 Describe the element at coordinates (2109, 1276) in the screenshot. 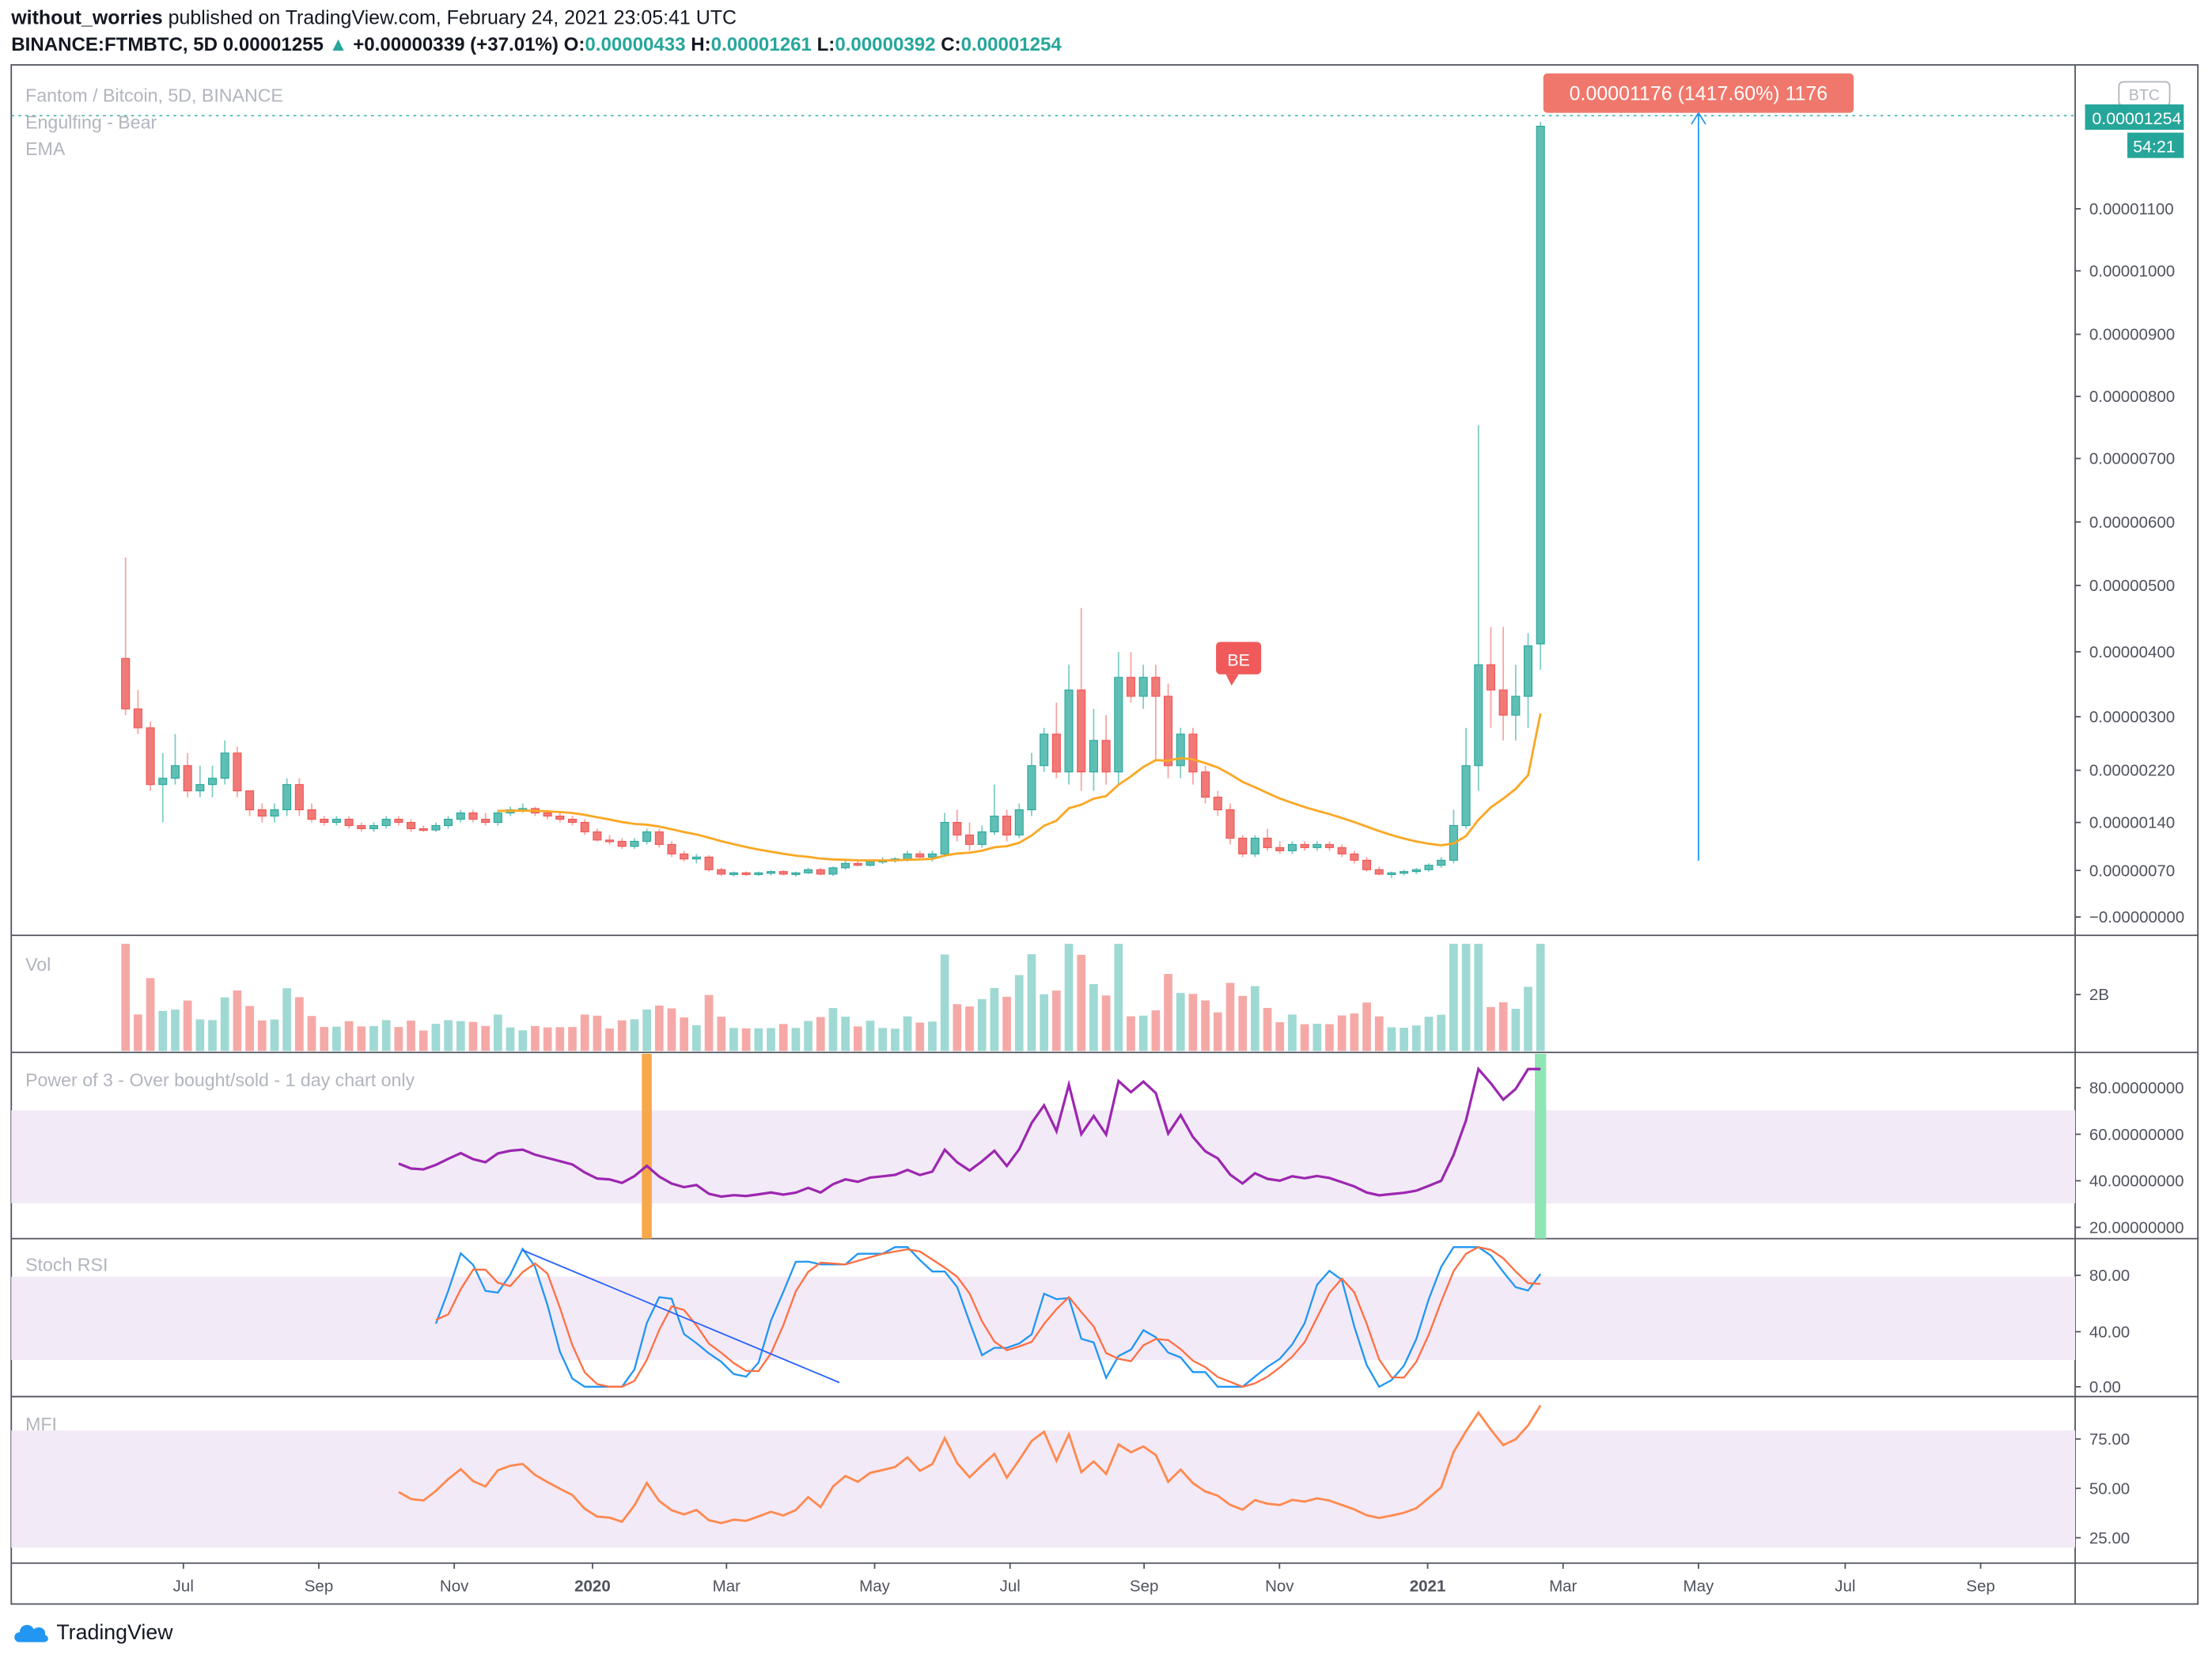

I see `stoch-tick-label: 80.00` at that location.